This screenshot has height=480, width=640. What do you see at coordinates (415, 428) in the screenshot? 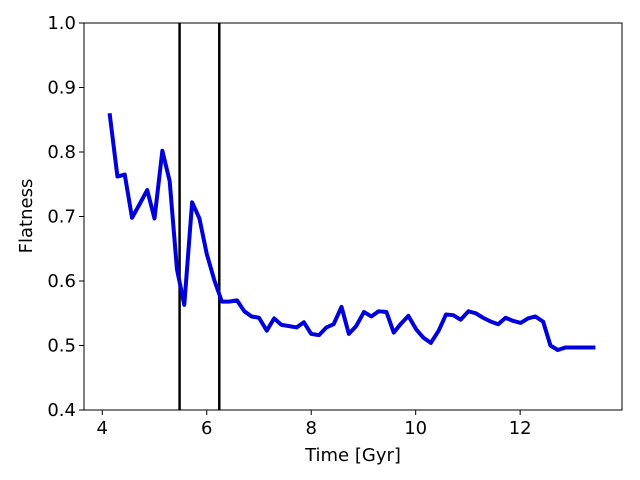
I see `x-tick-label: 10` at bounding box center [415, 428].